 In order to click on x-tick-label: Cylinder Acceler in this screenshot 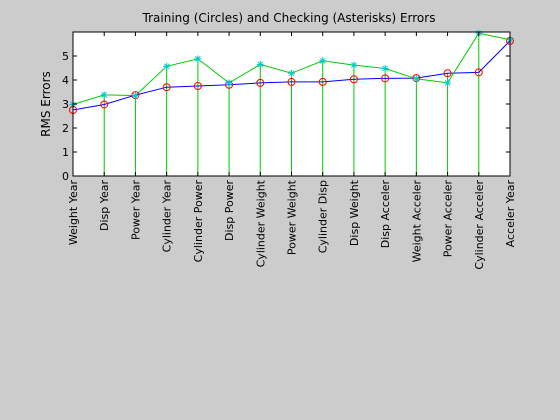, I will do `click(479, 225)`.